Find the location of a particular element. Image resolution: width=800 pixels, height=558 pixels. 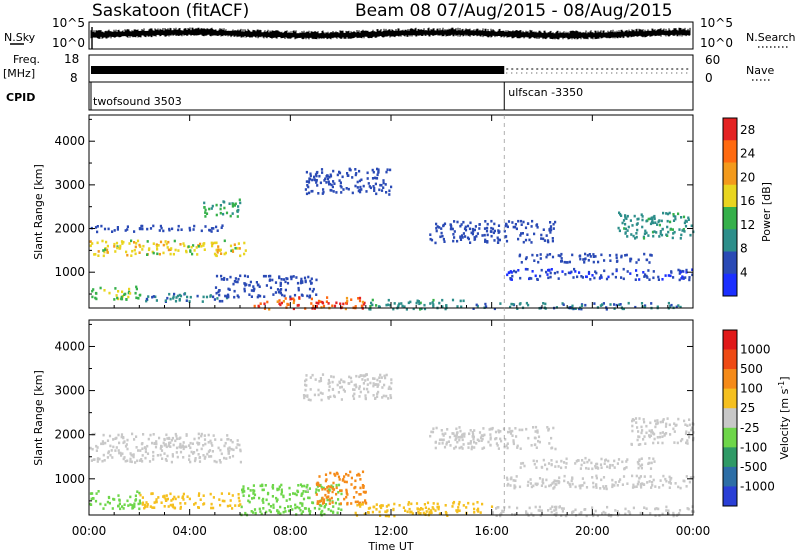

beam-dates: Beam 08 07/Aug/2015 - 08/Aug/2015 is located at coordinates (514, 11).